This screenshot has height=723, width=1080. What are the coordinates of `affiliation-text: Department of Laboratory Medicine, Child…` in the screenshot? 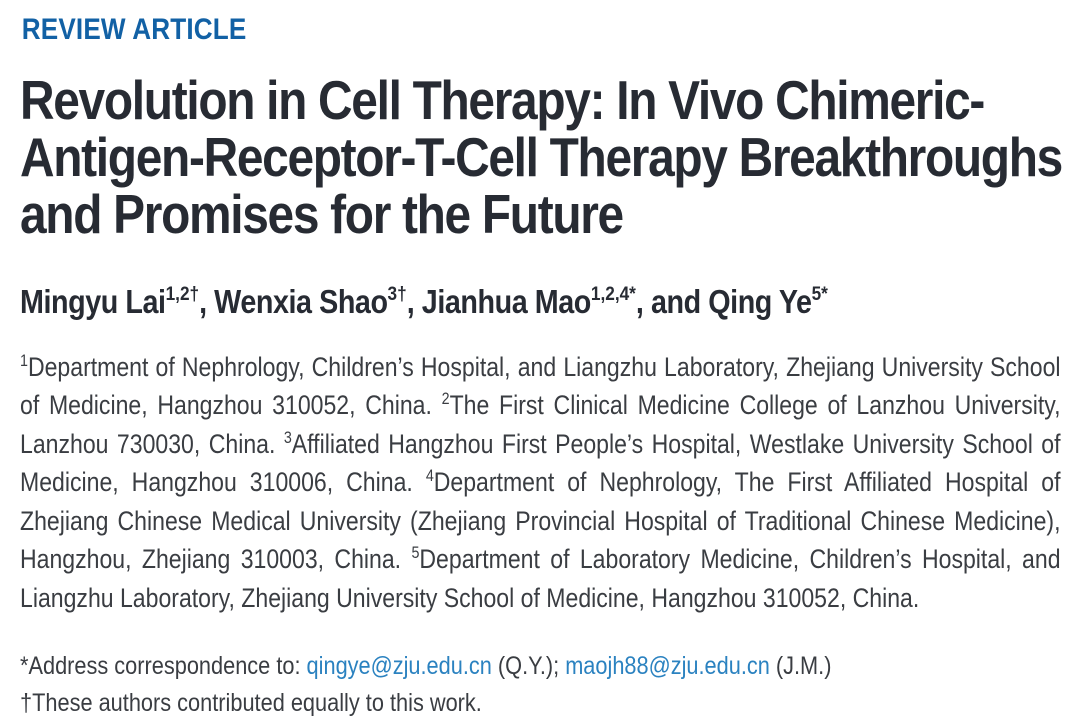 It's located at (540, 578).